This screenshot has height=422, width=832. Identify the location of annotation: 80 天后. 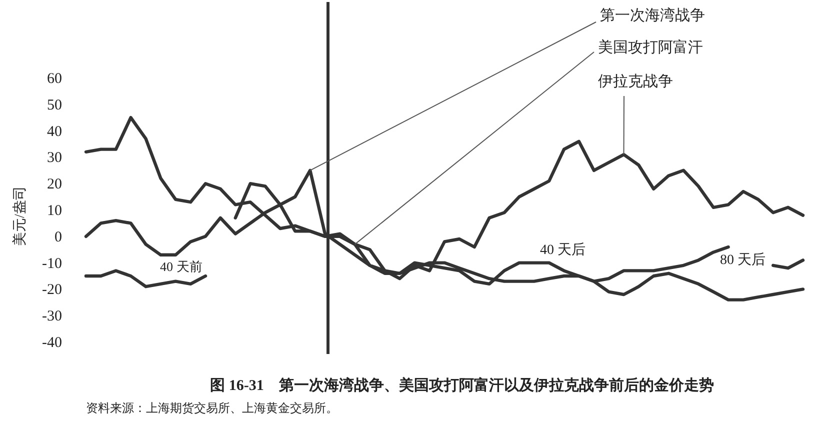
(743, 260).